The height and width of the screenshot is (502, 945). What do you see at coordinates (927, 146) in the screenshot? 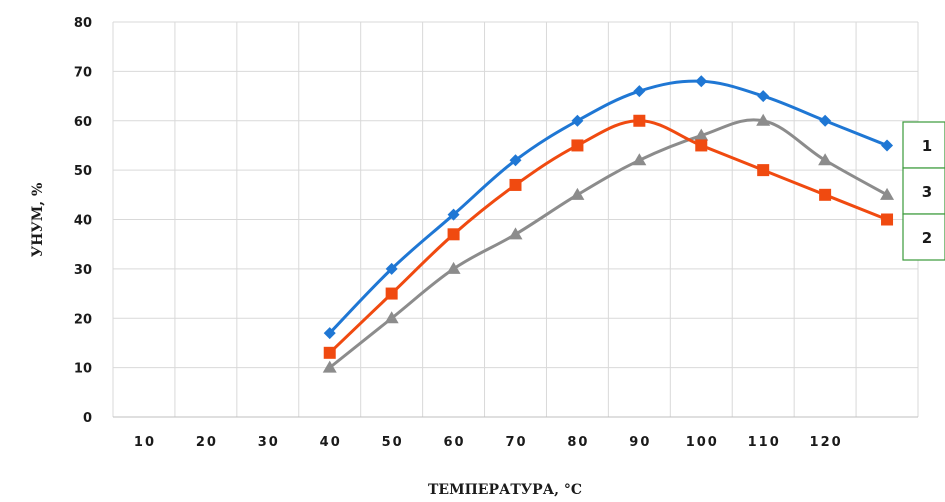
I see `end-label-text: 1` at bounding box center [927, 146].